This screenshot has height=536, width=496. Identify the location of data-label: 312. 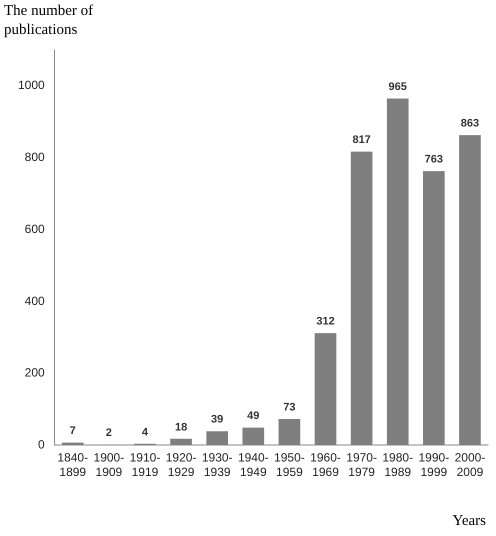
(325, 322).